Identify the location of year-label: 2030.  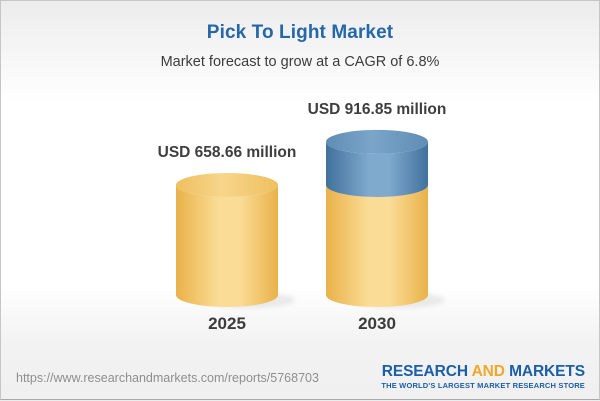
(377, 323).